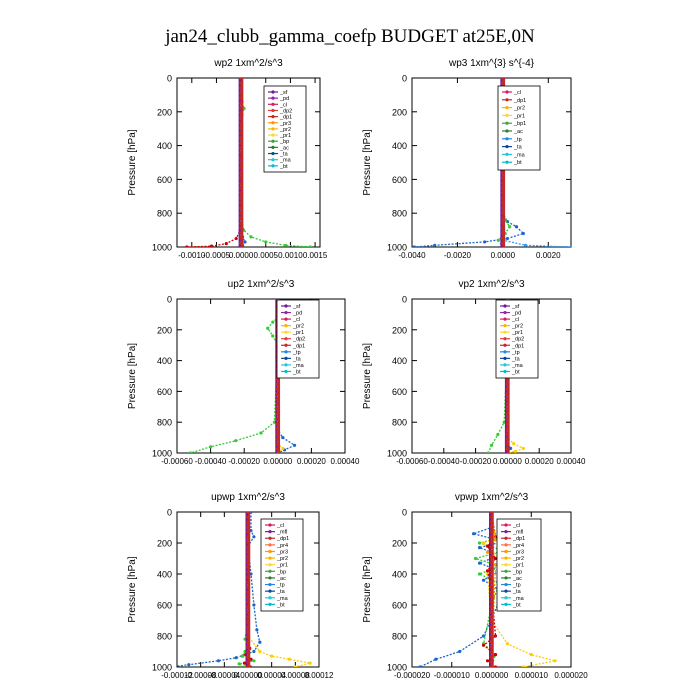 This screenshot has width=700, height=700. I want to click on x-tick-label: -0.0010, so click(192, 255).